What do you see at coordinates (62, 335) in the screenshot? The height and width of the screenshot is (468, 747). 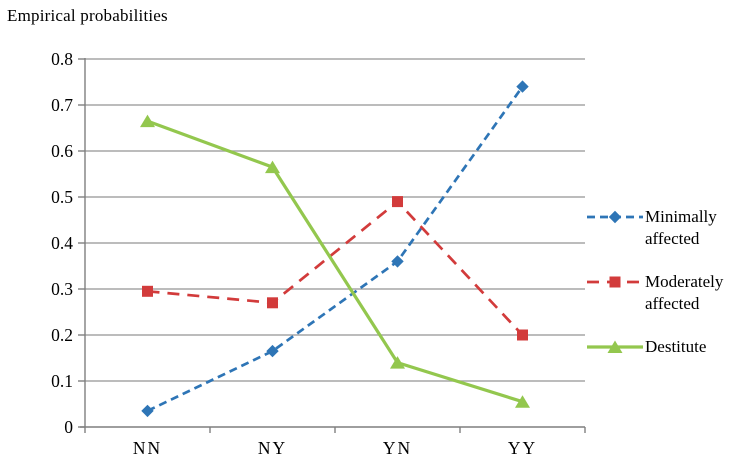 I see `y-axis-label: 0.2` at bounding box center [62, 335].